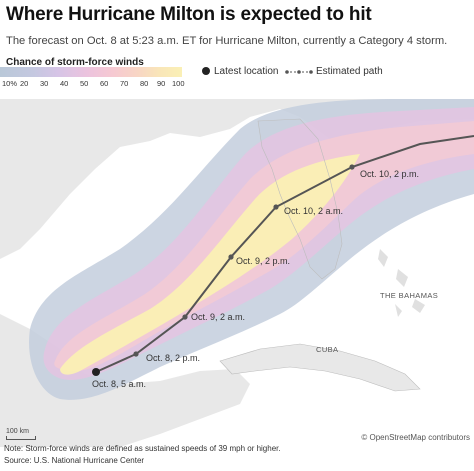 The height and width of the screenshot is (471, 474). I want to click on track-label-oct10-2pm: Oct. 10, 2 p.m., so click(390, 174).